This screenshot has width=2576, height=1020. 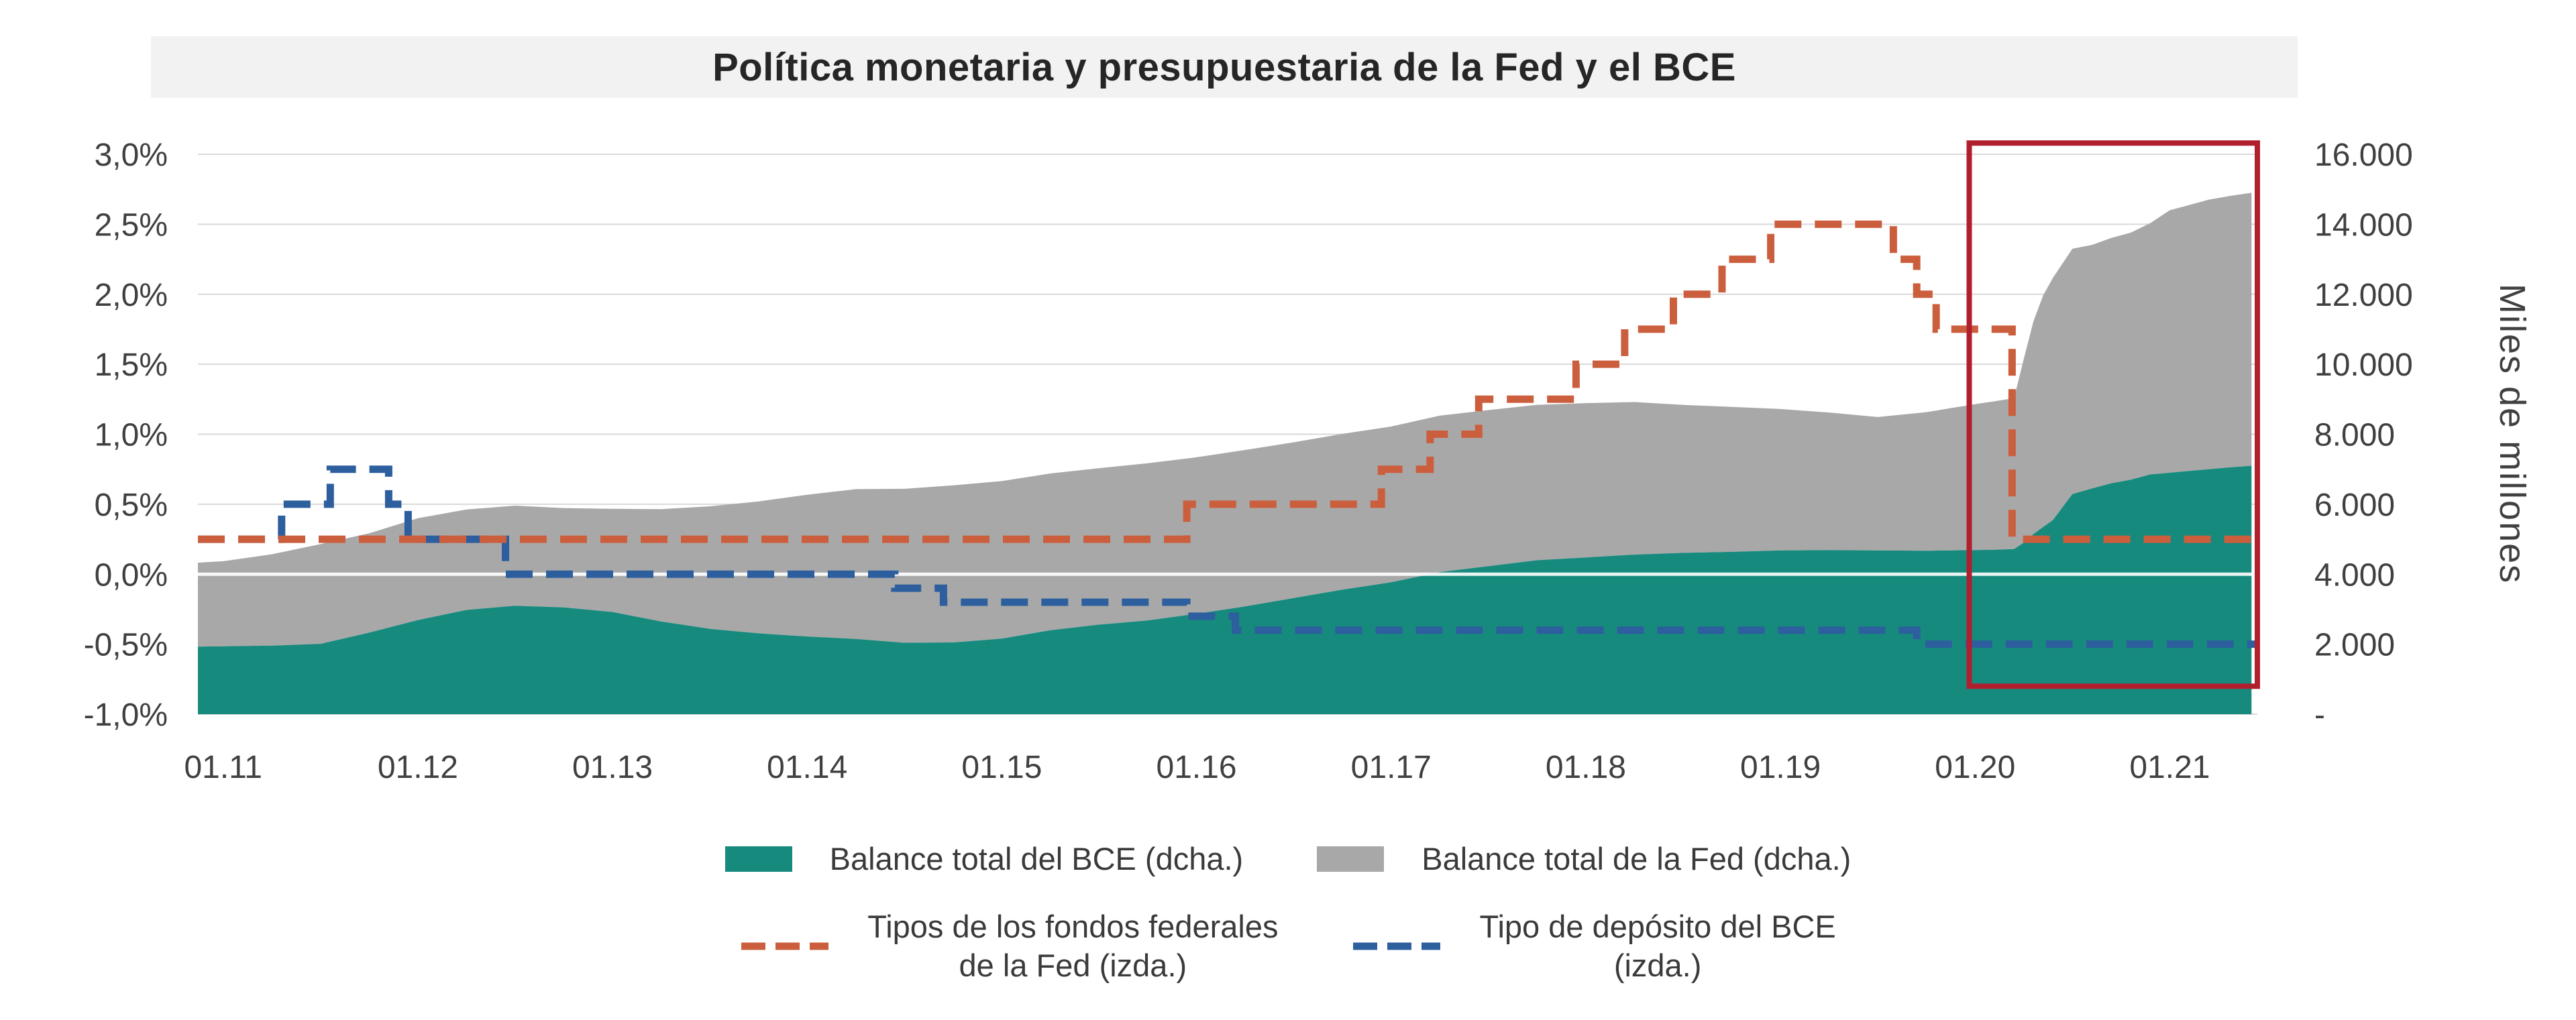 I want to click on legend-label-ecb-deposit: Tipo de depósito del BCE (izda.), so click(x=1657, y=946).